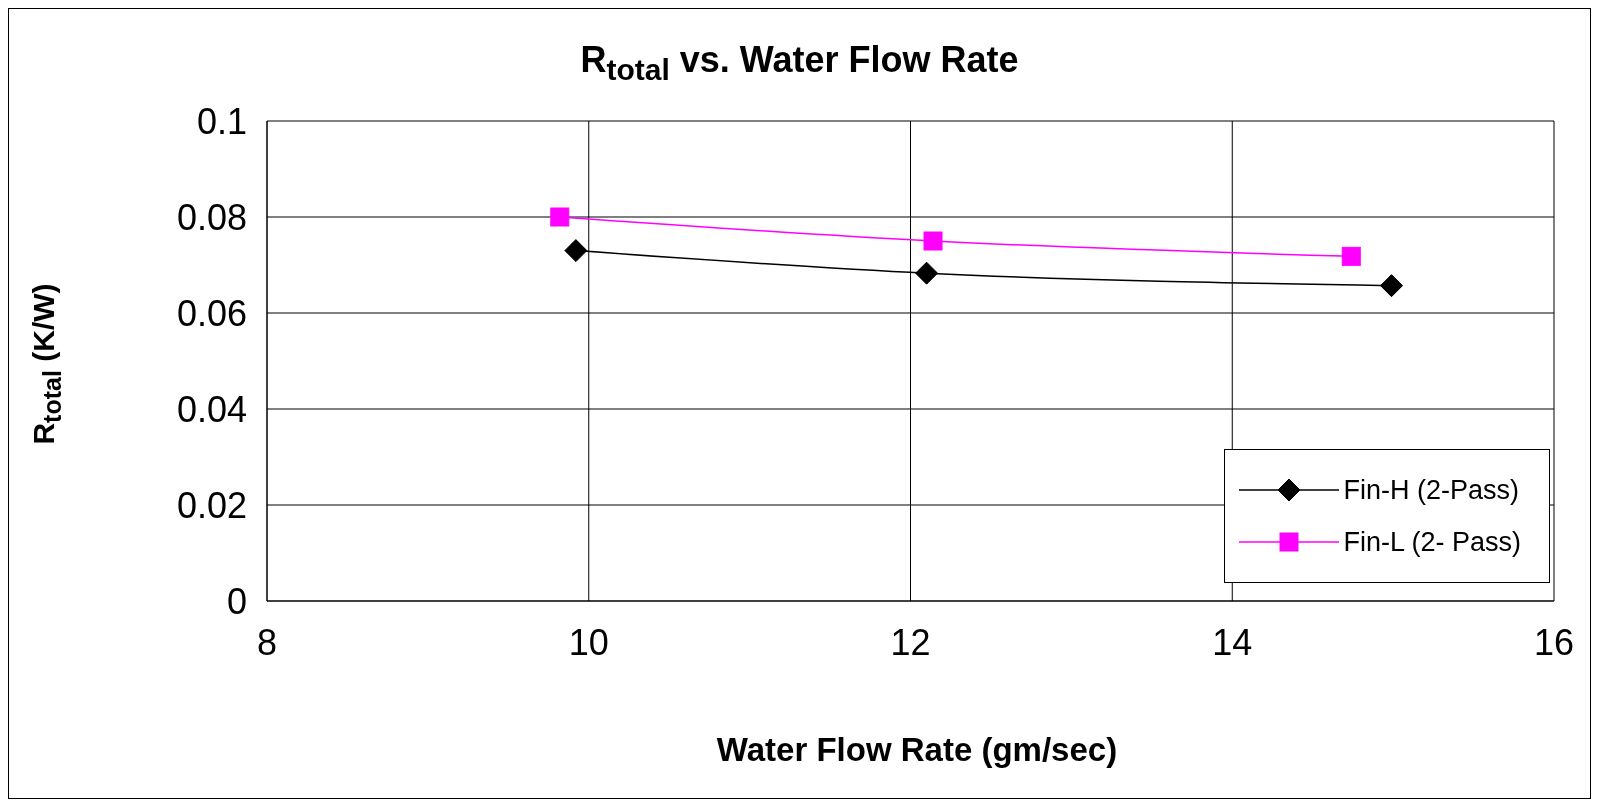 This screenshot has height=807, width=1599. What do you see at coordinates (221, 121) in the screenshot?
I see `y-tick-label: 0.1` at bounding box center [221, 121].